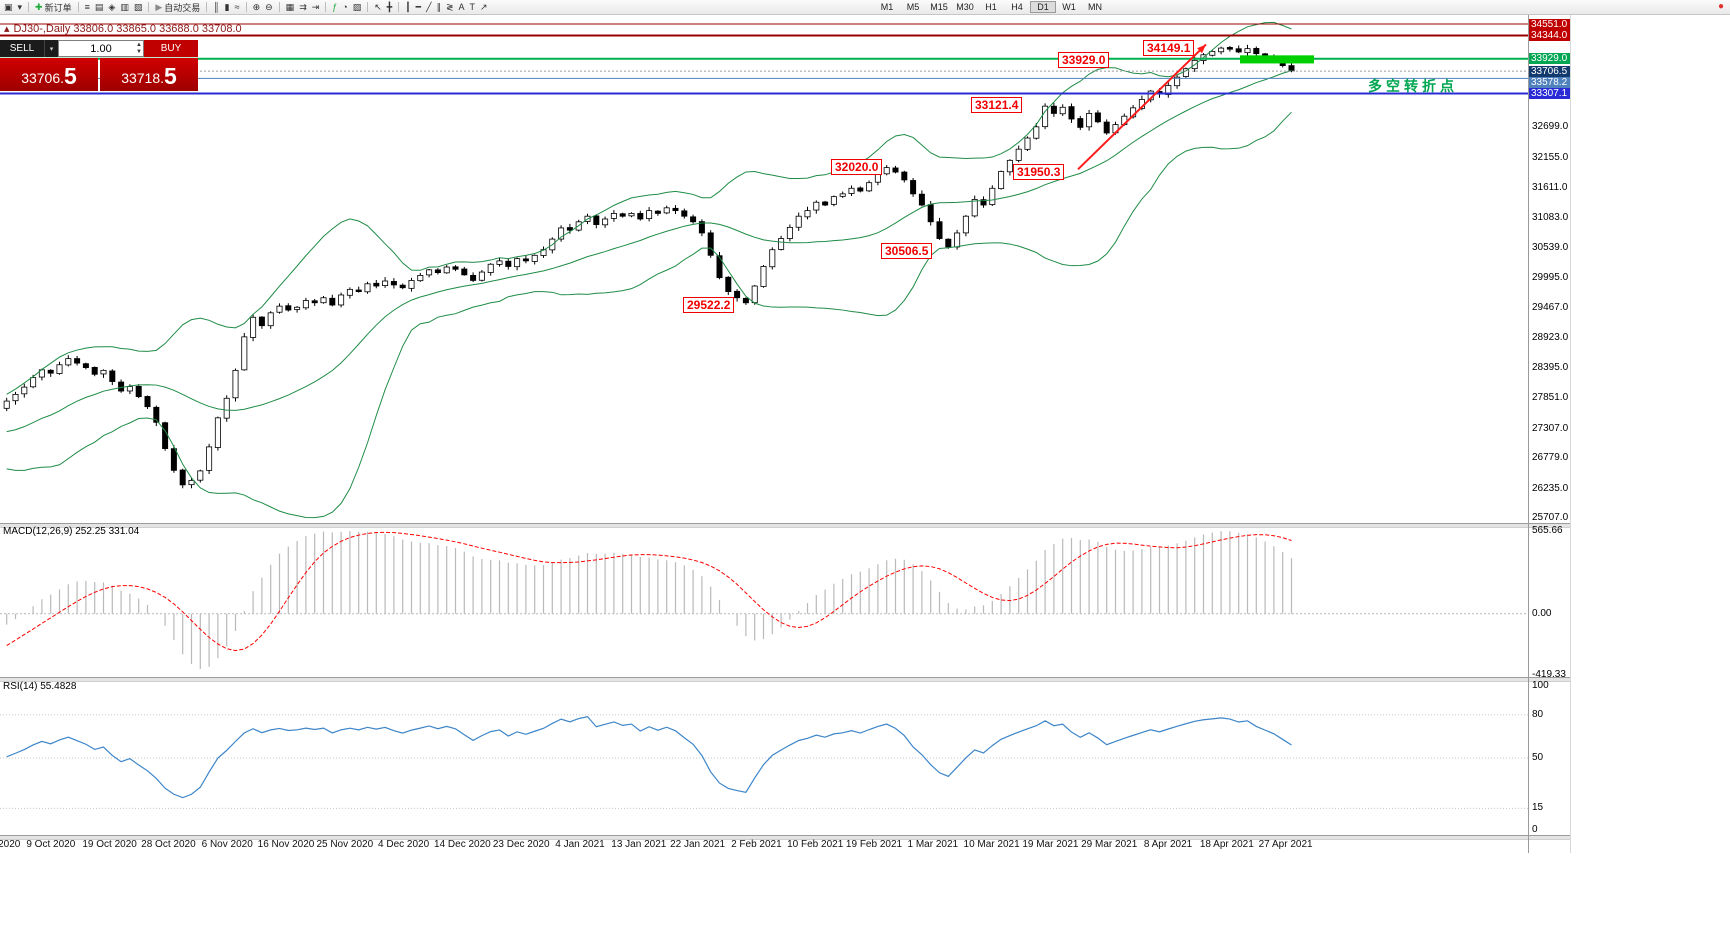 The image size is (1730, 940). I want to click on cursor-button: ↖, so click(378, 7).